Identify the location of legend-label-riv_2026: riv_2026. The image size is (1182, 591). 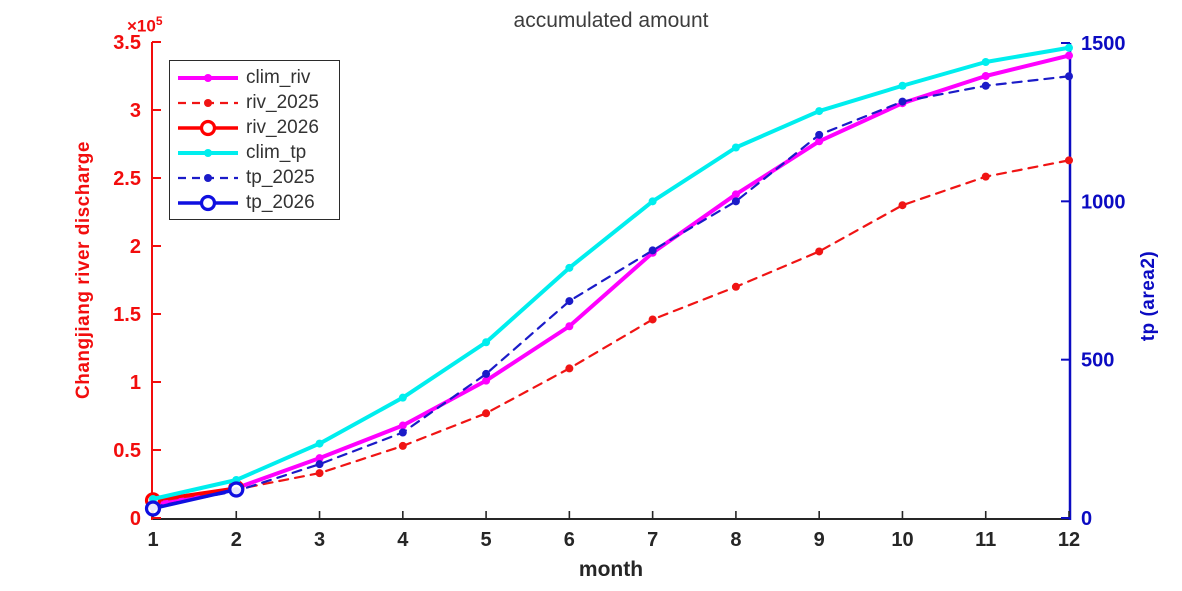
(282, 127).